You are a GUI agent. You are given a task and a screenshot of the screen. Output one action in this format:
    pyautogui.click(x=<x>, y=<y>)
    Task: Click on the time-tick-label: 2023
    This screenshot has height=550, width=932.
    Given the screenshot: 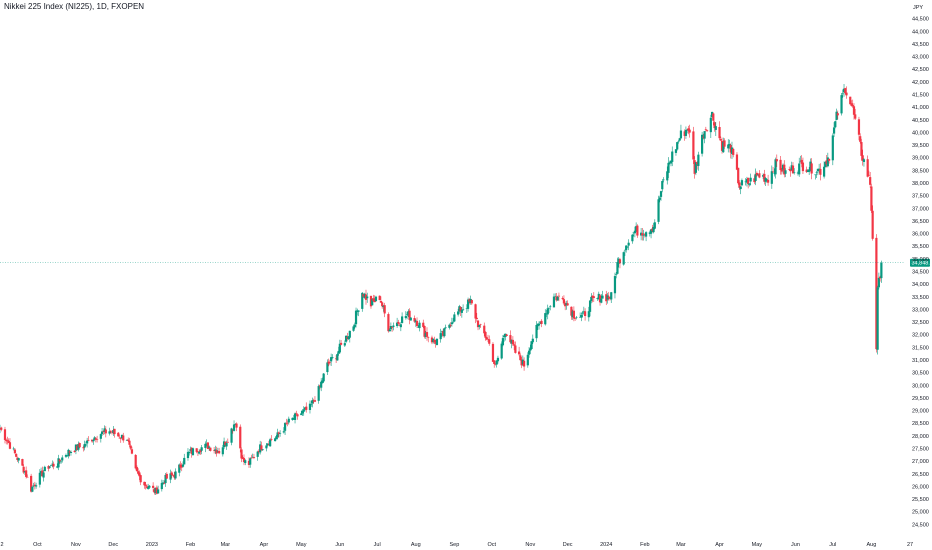 What is the action you would take?
    pyautogui.click(x=152, y=545)
    